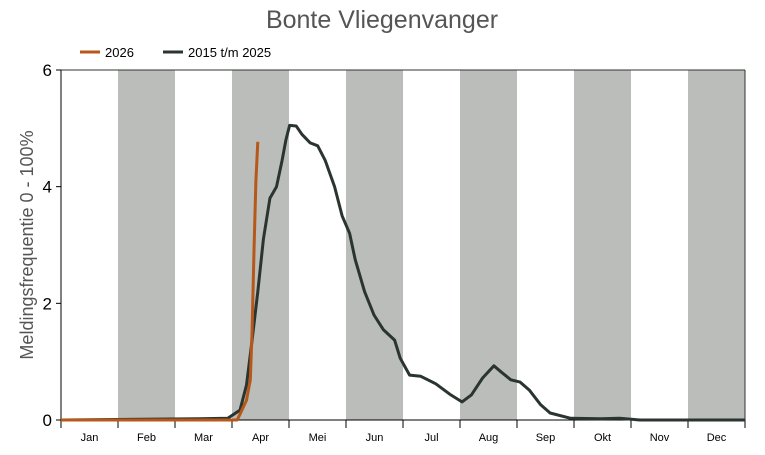 This screenshot has height=455, width=765. I want to click on y-tick-label: 2, so click(47, 303).